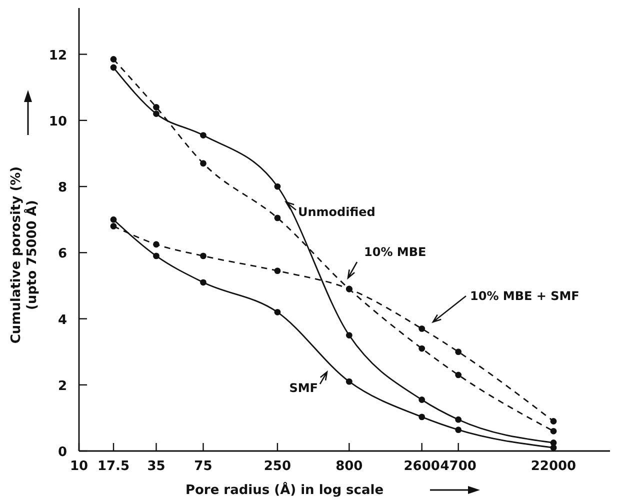  I want to click on y-tick-label: 10, so click(57, 122).